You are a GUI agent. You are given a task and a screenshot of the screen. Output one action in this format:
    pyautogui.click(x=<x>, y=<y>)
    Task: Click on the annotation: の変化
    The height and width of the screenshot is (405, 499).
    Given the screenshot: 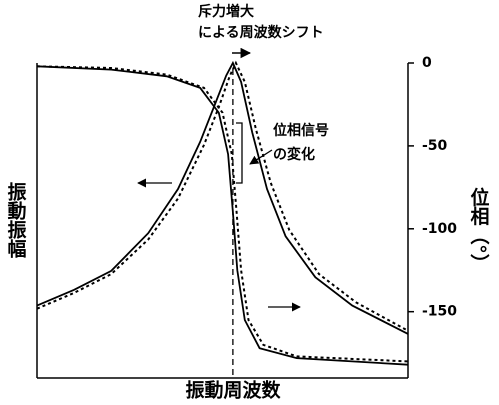 What is the action you would take?
    pyautogui.click(x=294, y=154)
    